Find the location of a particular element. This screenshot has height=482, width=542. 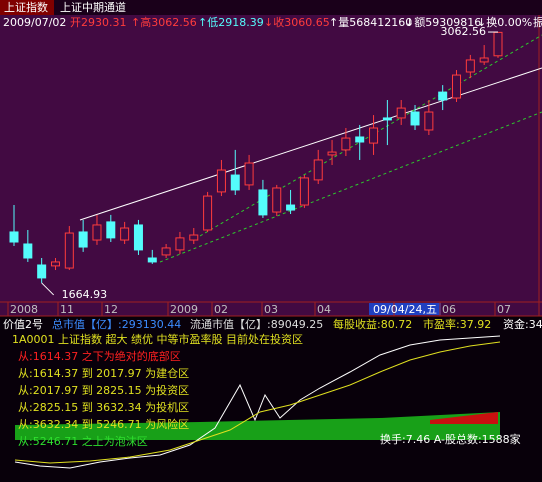

zone: 从:2825.15 到 3632.34 为投机区 is located at coordinates (103, 407).